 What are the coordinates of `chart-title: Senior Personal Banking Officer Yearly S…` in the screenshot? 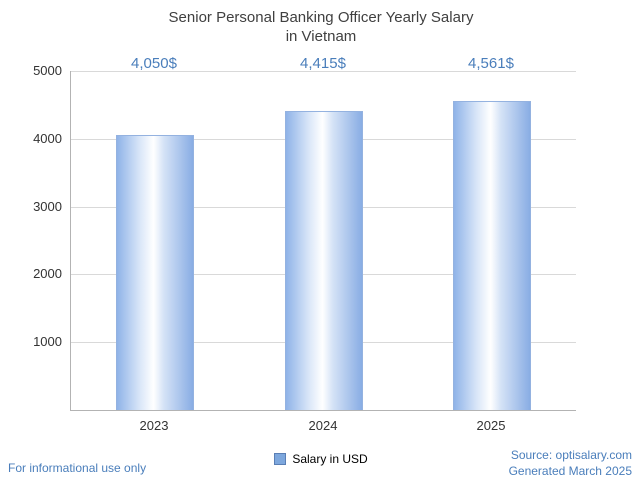 It's located at (321, 27).